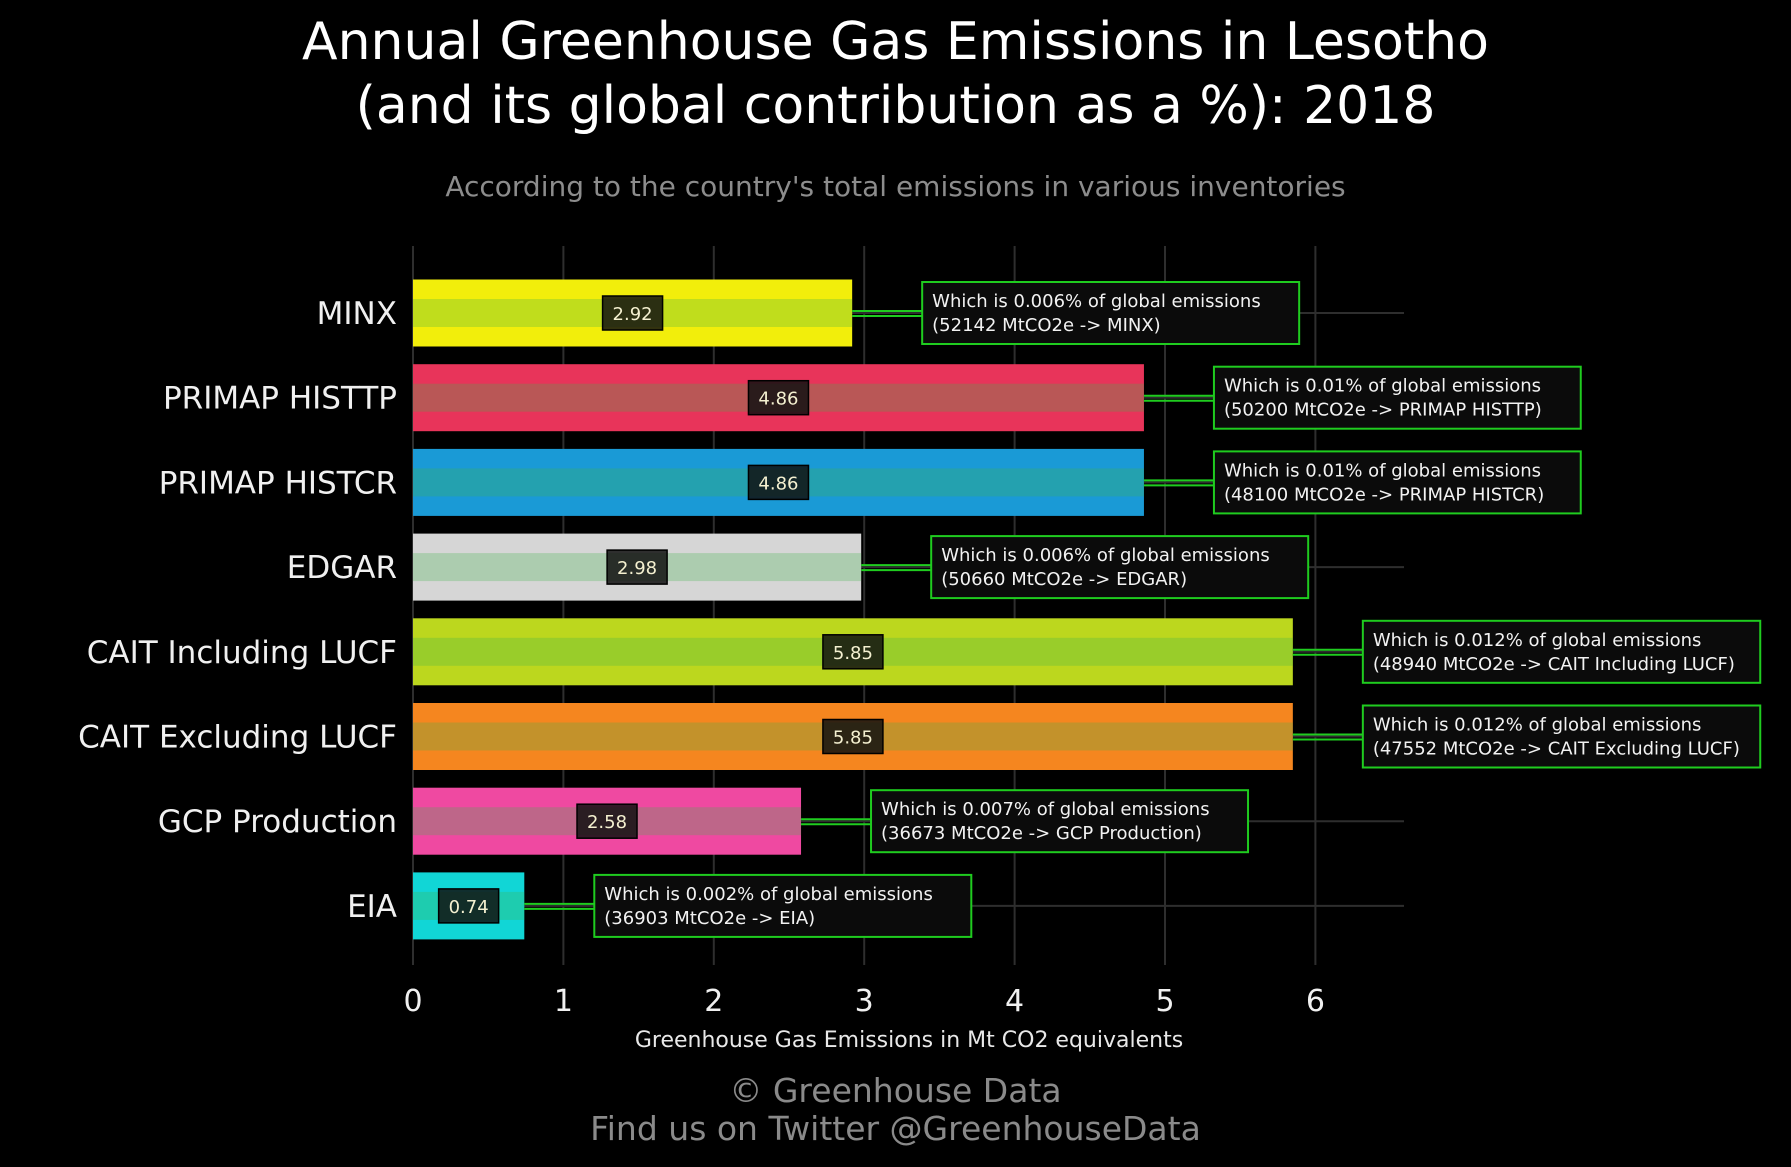  I want to click on x-tick-label: 5, so click(1164, 1001).